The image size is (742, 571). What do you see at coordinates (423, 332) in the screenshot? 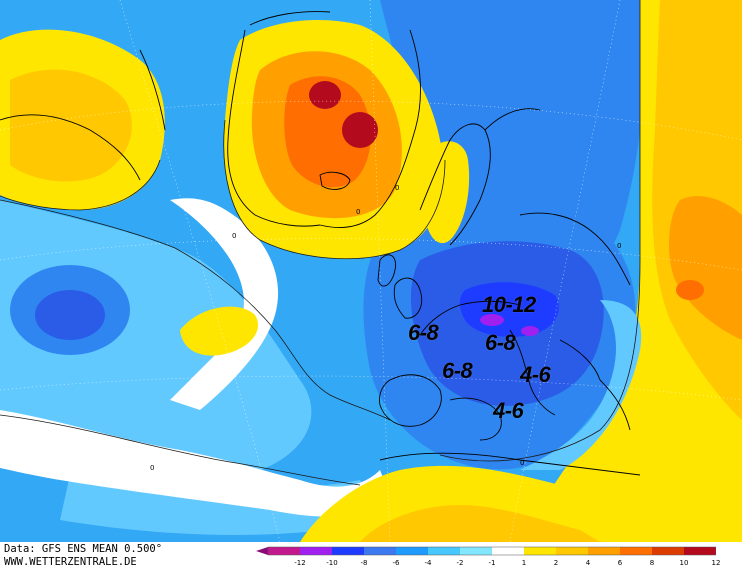
I see `anomaly-label-france-north: 6-8` at bounding box center [423, 332].